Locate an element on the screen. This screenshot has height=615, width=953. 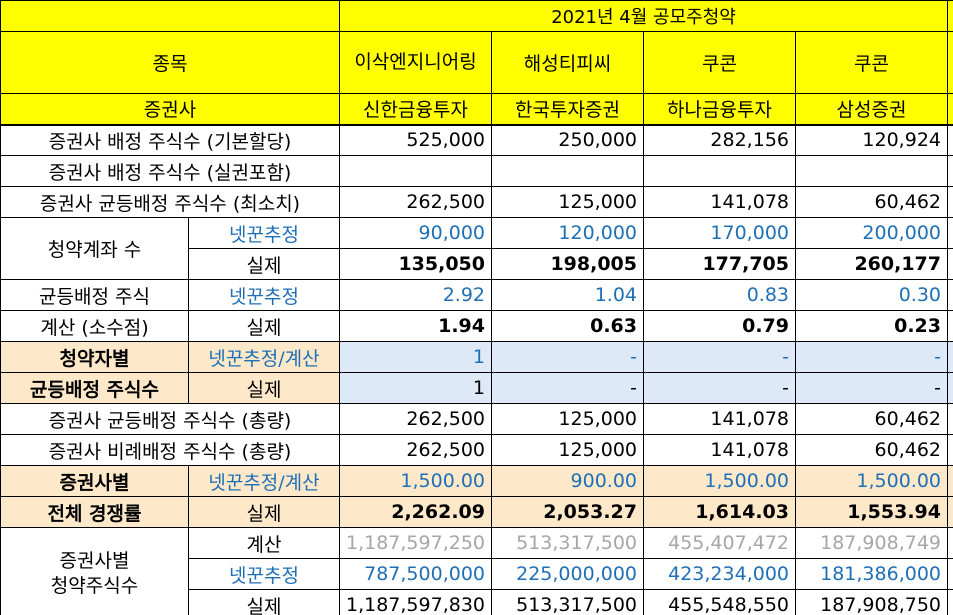
cell: 187,908,749 is located at coordinates (871, 543).